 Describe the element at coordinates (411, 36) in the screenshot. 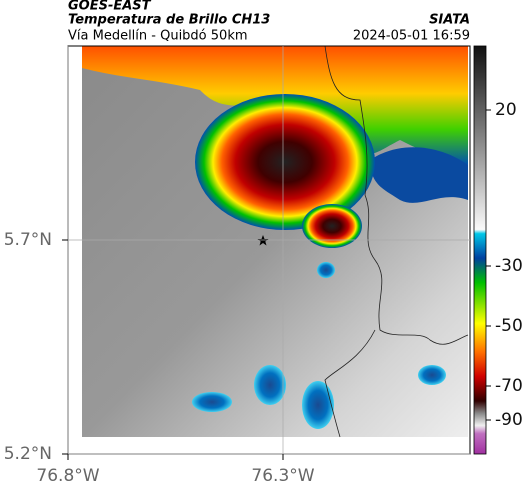

I see `timestamp: 2024-05-01 16:59` at that location.